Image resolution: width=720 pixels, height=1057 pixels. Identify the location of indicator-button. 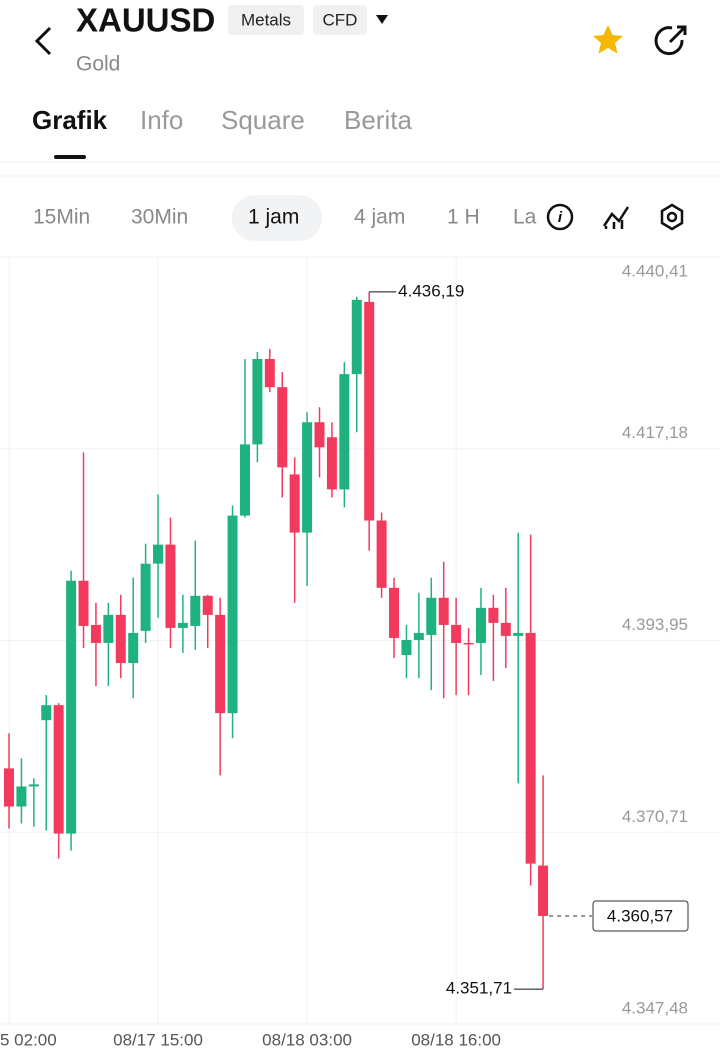
(616, 217).